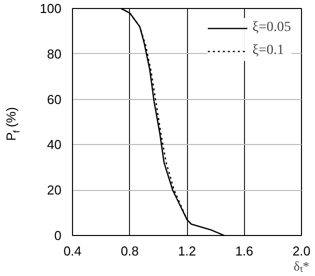 The image size is (315, 276). What do you see at coordinates (129, 251) in the screenshot?
I see `x-tick-label: 0.8` at bounding box center [129, 251].